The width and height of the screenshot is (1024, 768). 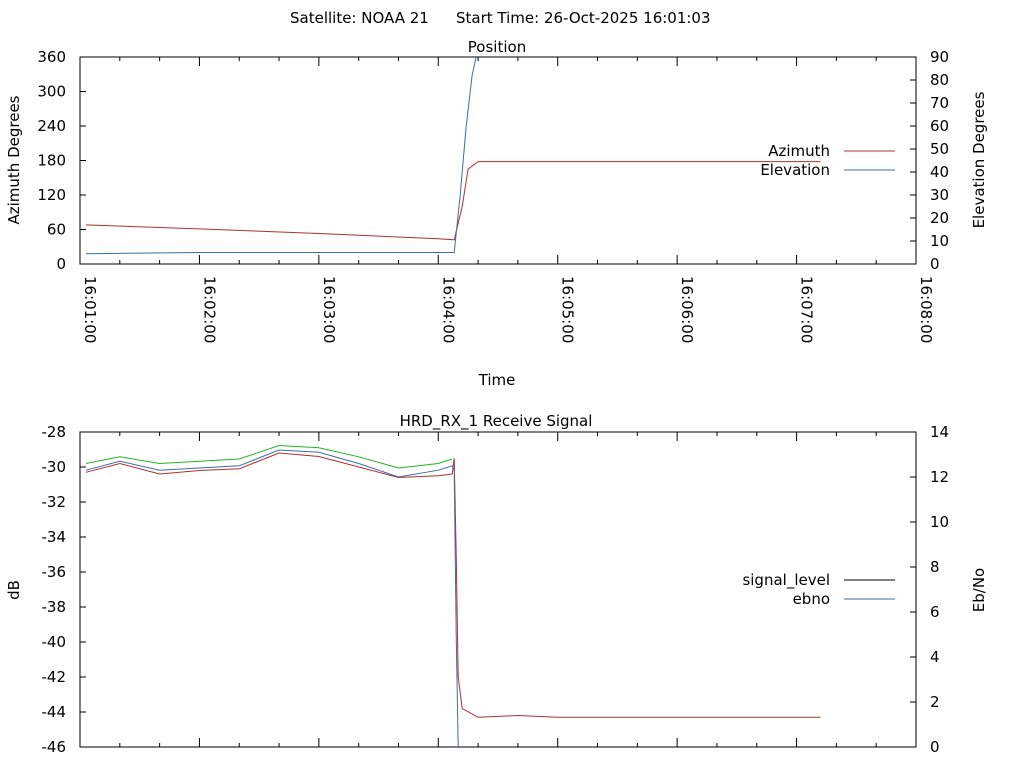 What do you see at coordinates (448, 309) in the screenshot?
I see `x-tick-label-3: 16:04:00` at bounding box center [448, 309].